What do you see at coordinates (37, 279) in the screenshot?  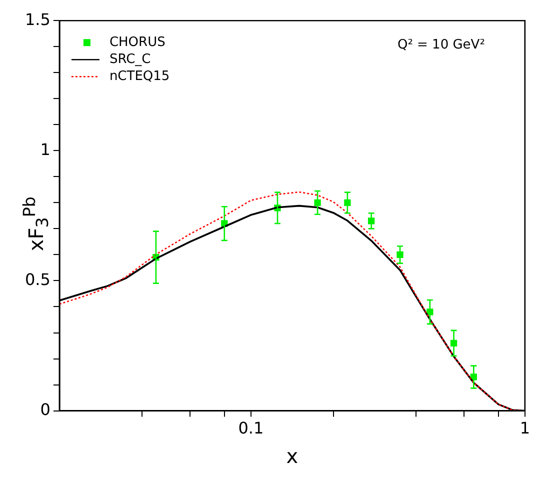 I see `y-tick-label: 0.5` at bounding box center [37, 279].